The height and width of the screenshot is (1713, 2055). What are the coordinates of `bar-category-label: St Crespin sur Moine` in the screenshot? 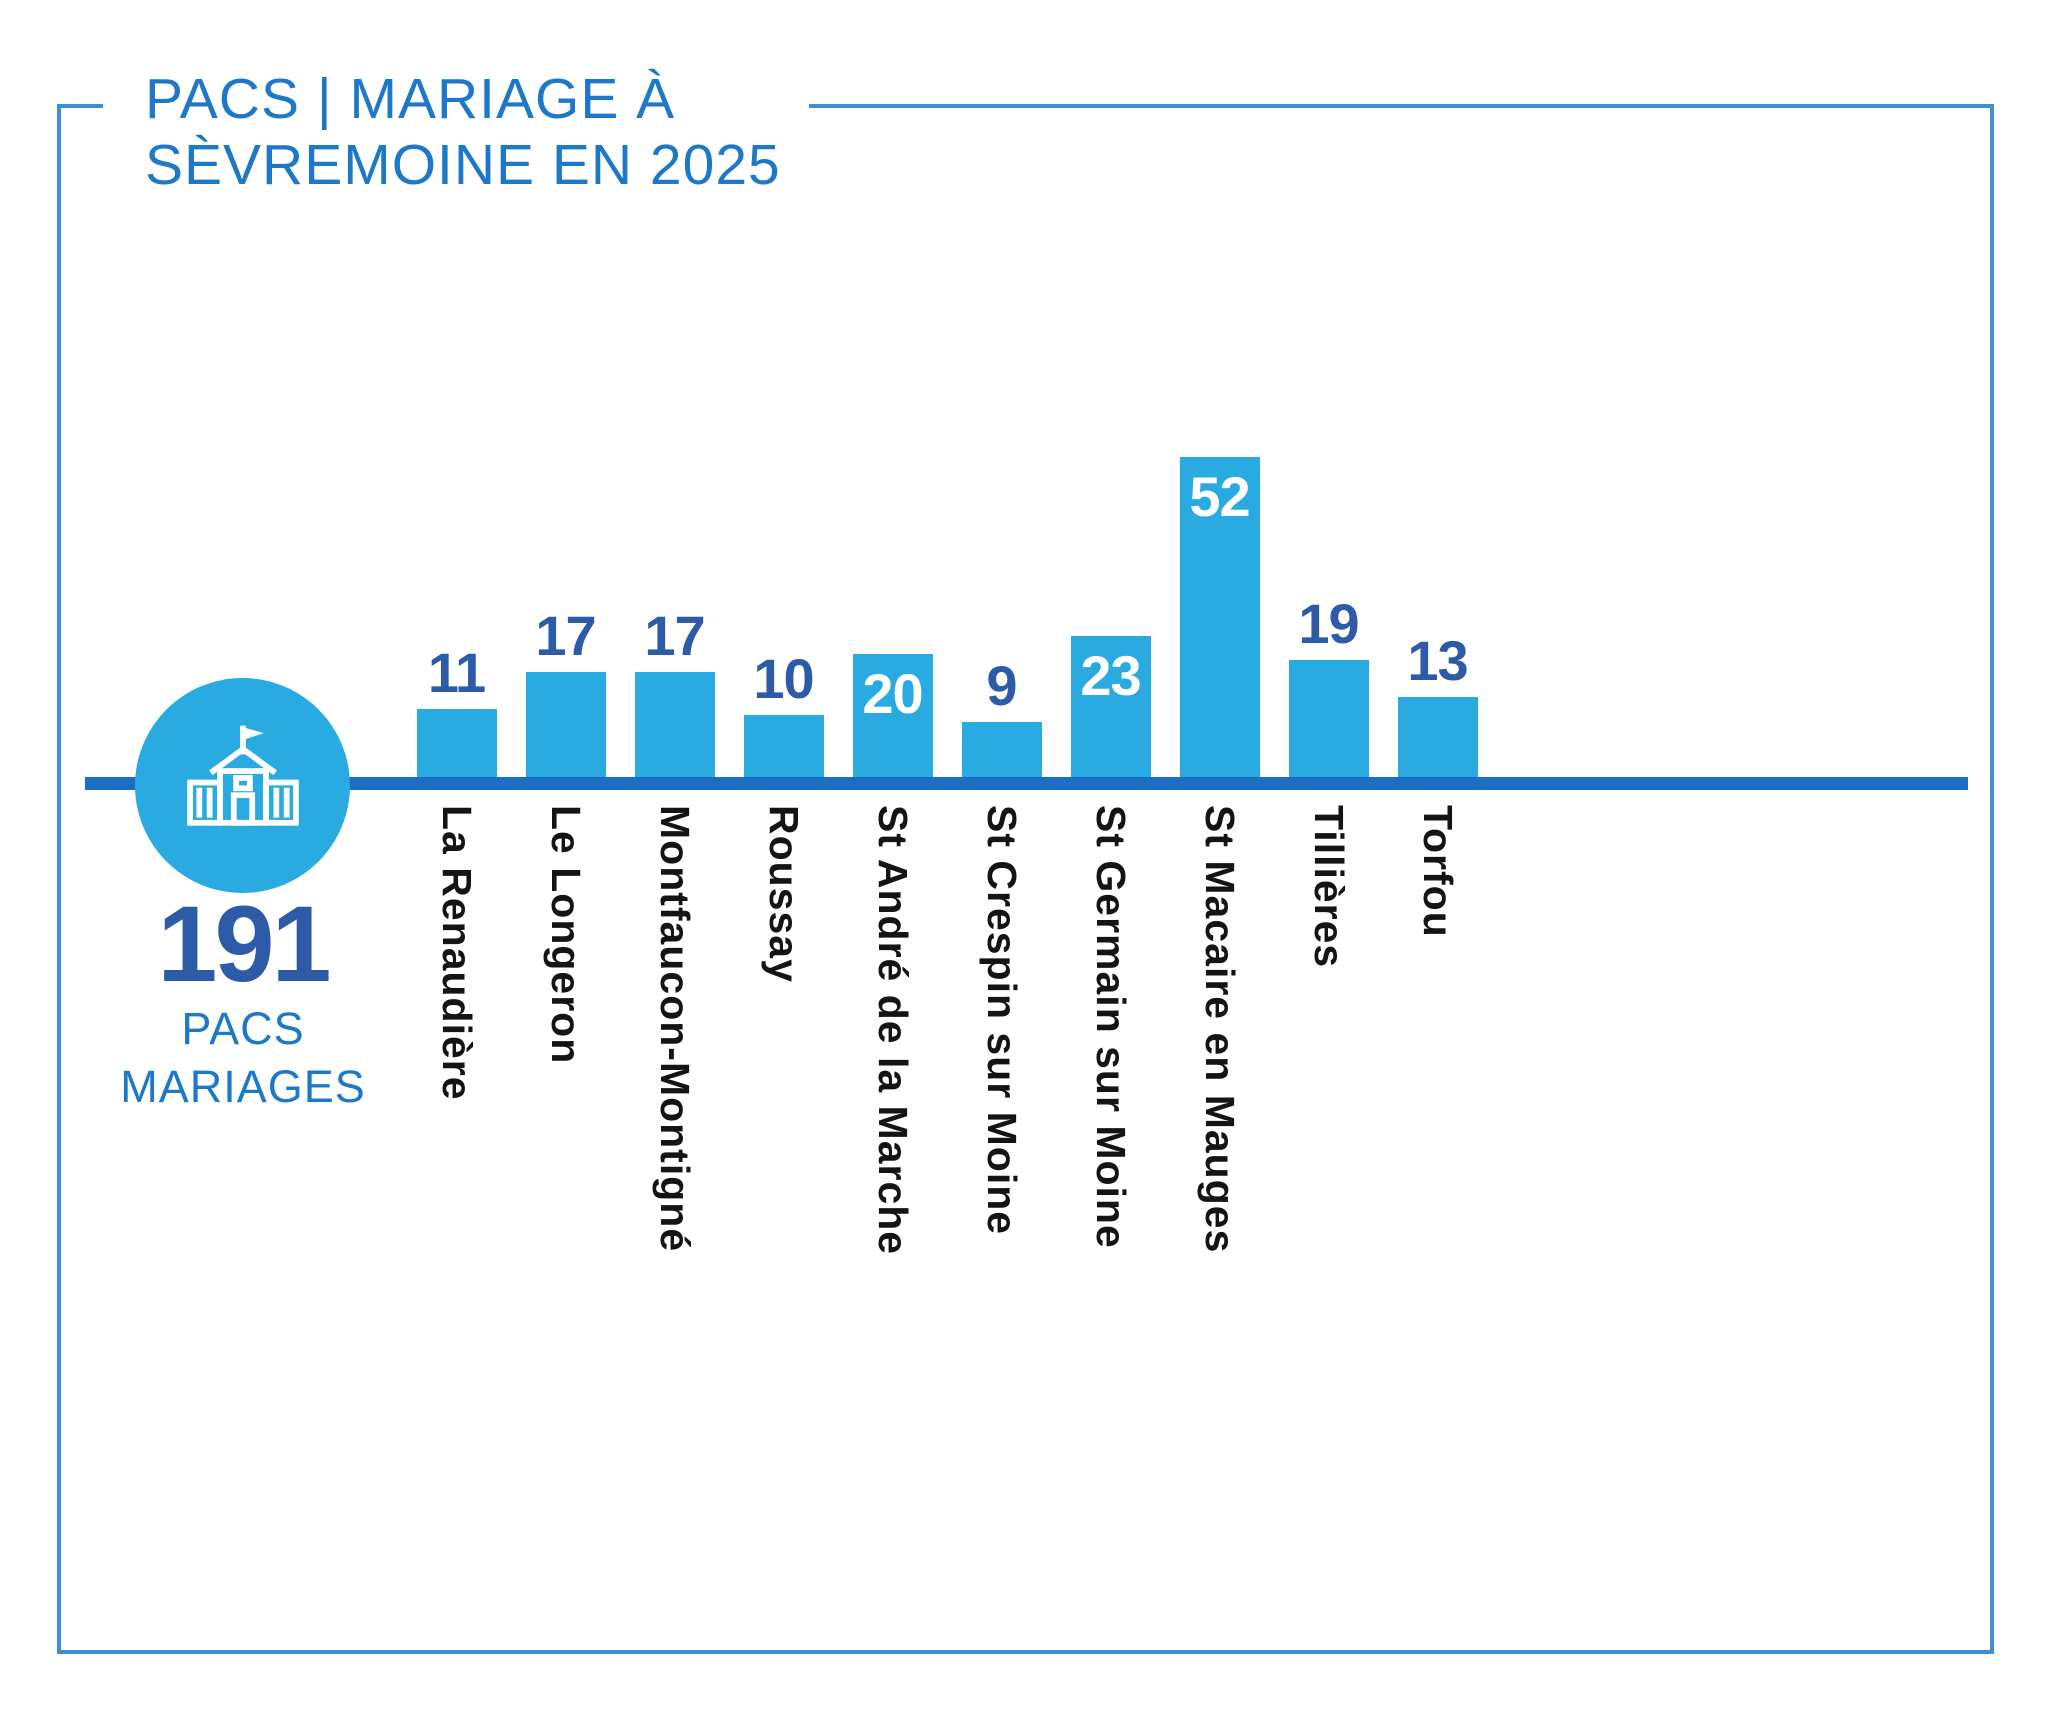 It's located at (1001, 1020).